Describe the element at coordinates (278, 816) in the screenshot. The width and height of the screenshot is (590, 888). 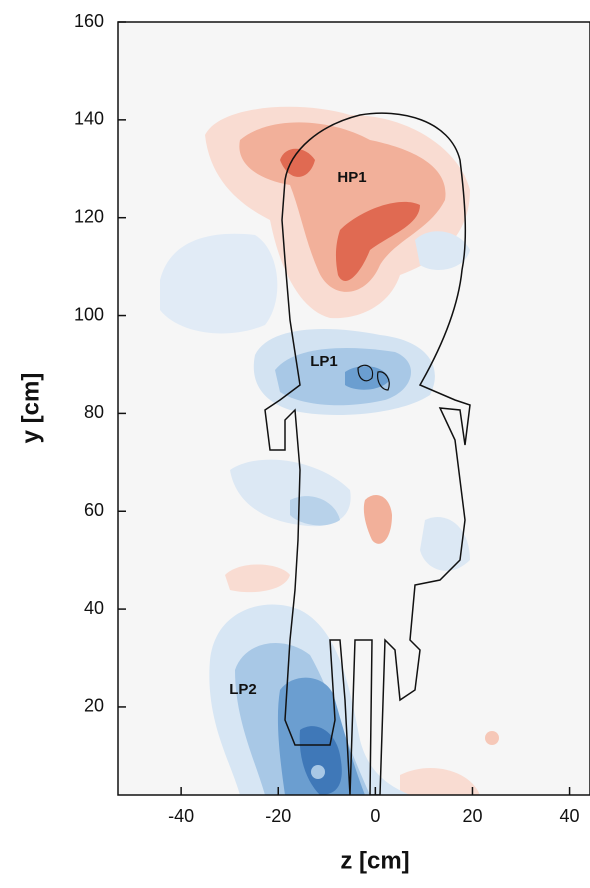
I see `x-tick-label: -20` at that location.